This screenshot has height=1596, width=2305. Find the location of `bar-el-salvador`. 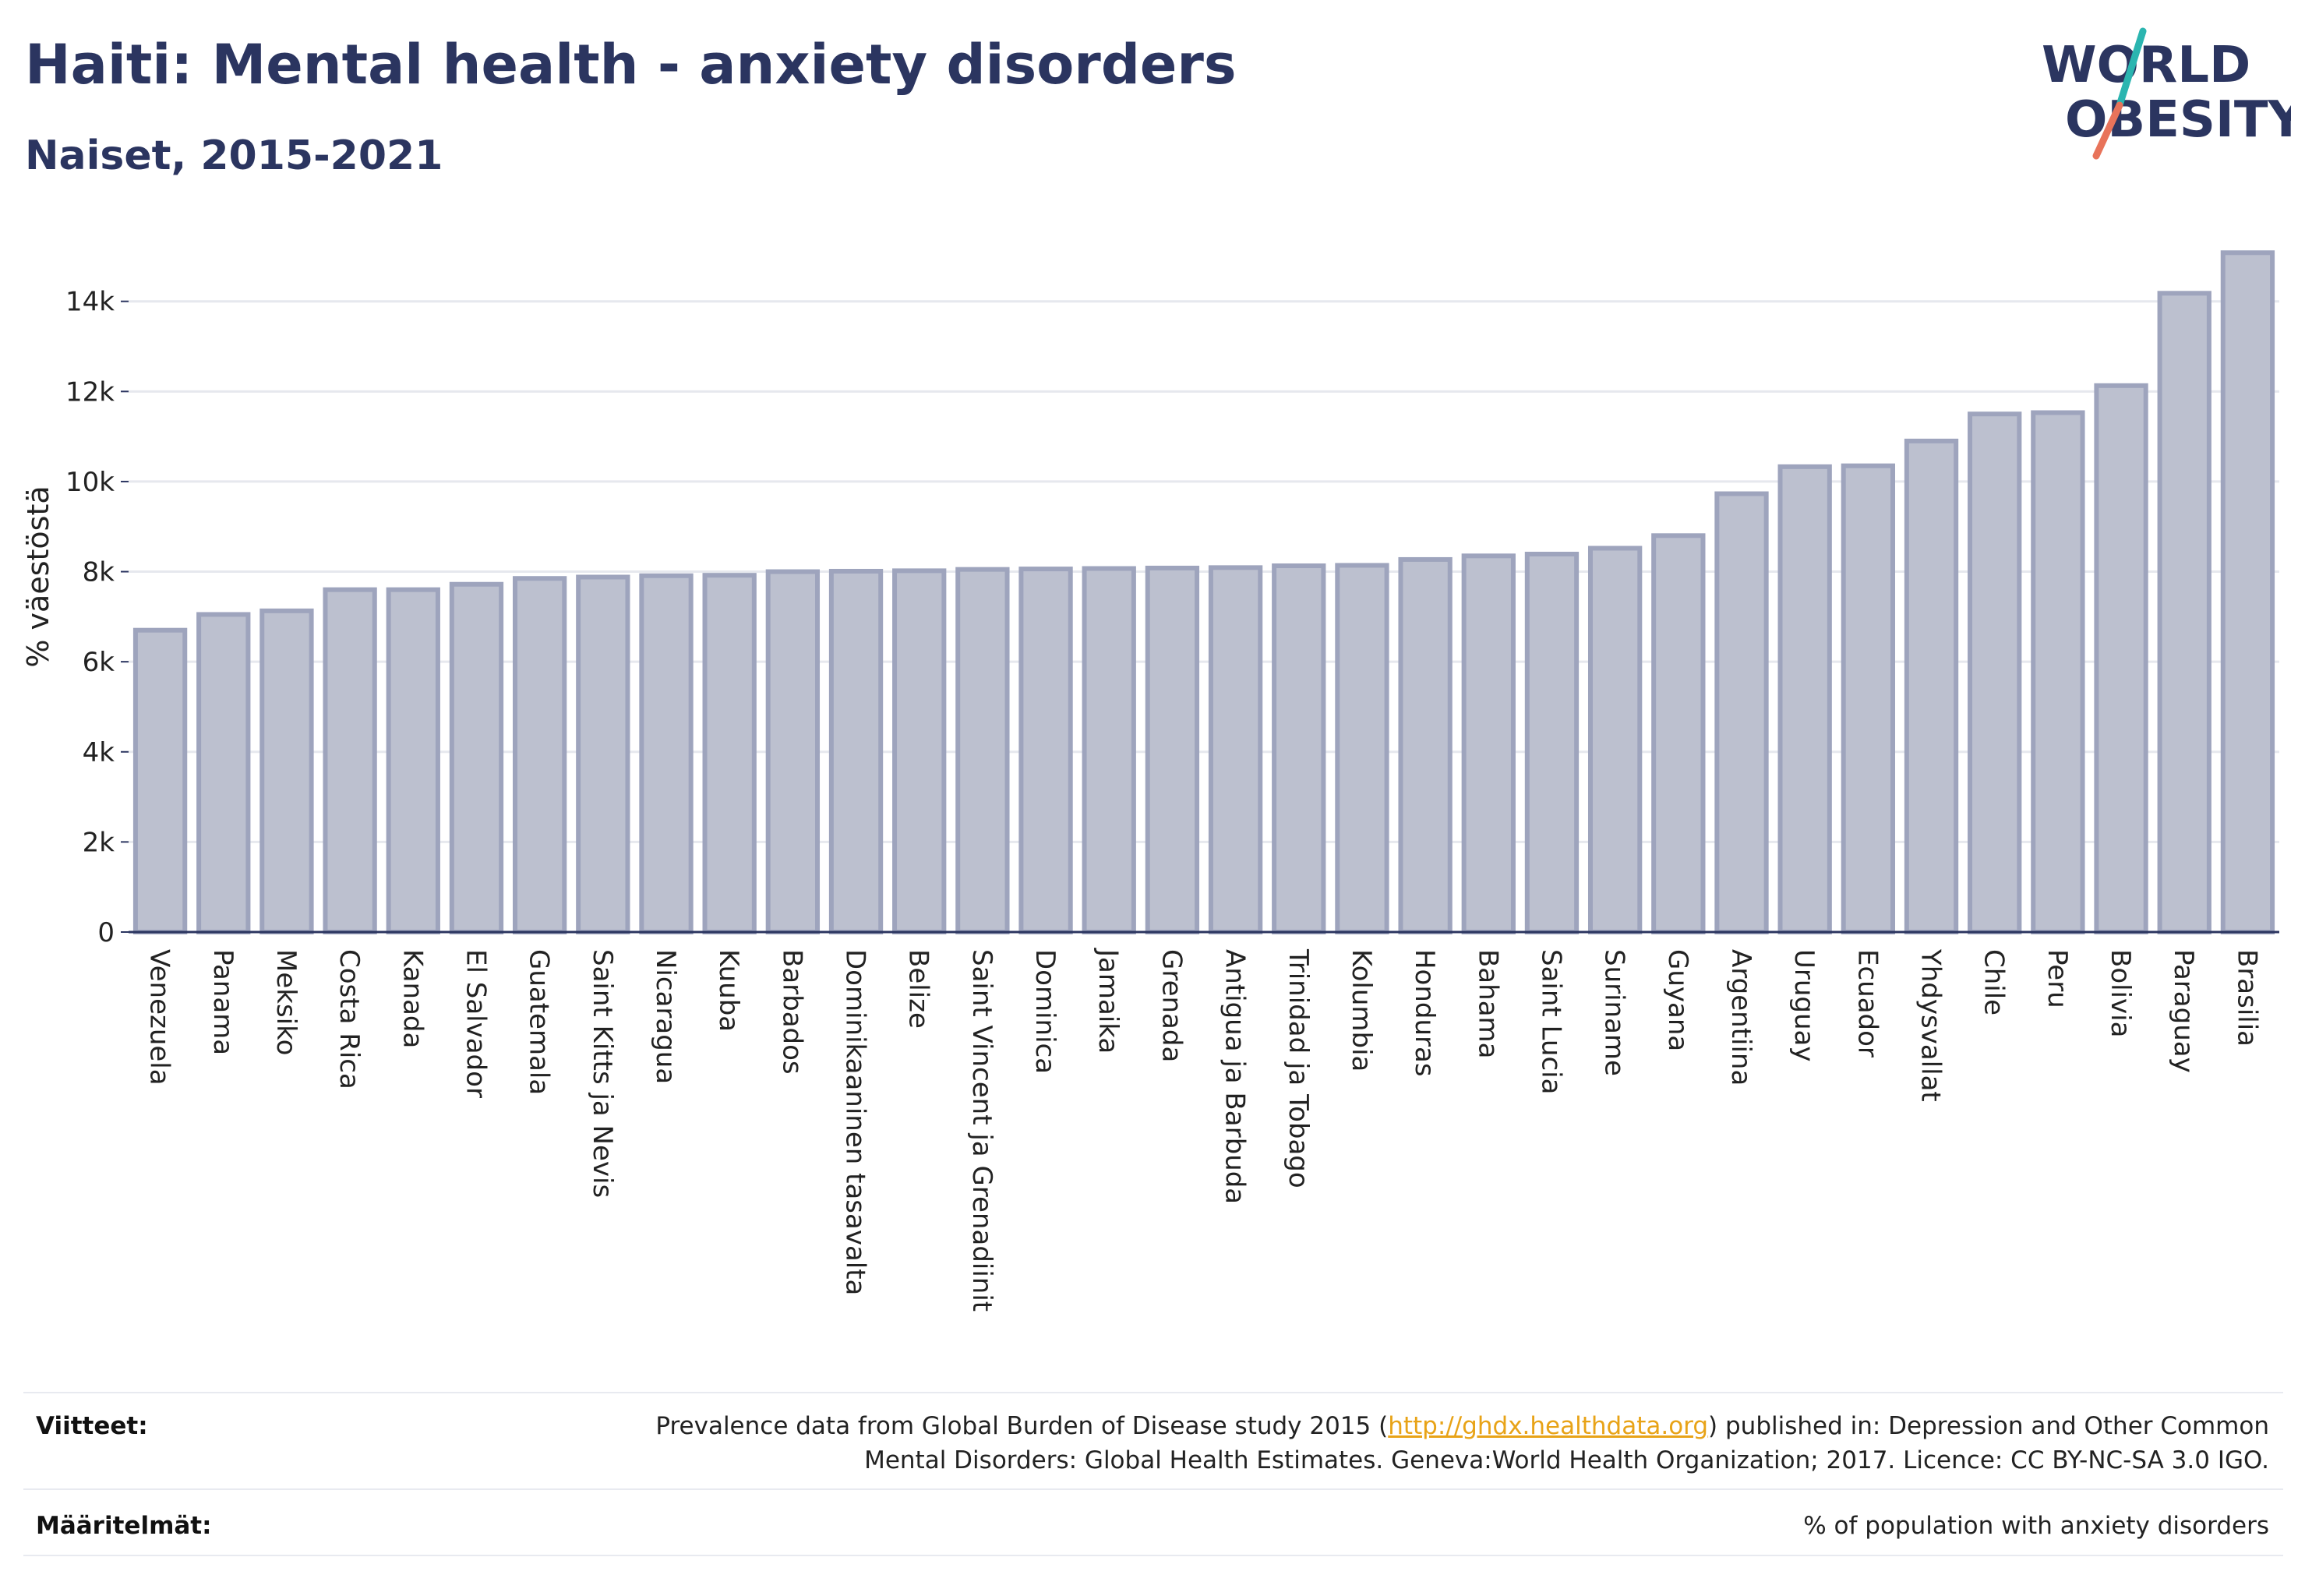

bar-el-salvador is located at coordinates (476, 757).